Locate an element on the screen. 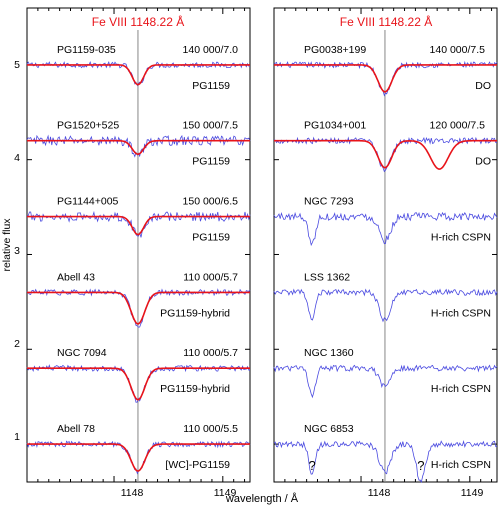 Image resolution: width=498 pixels, height=514 pixels. star-name-label: PG1144+005 is located at coordinates (88, 202).